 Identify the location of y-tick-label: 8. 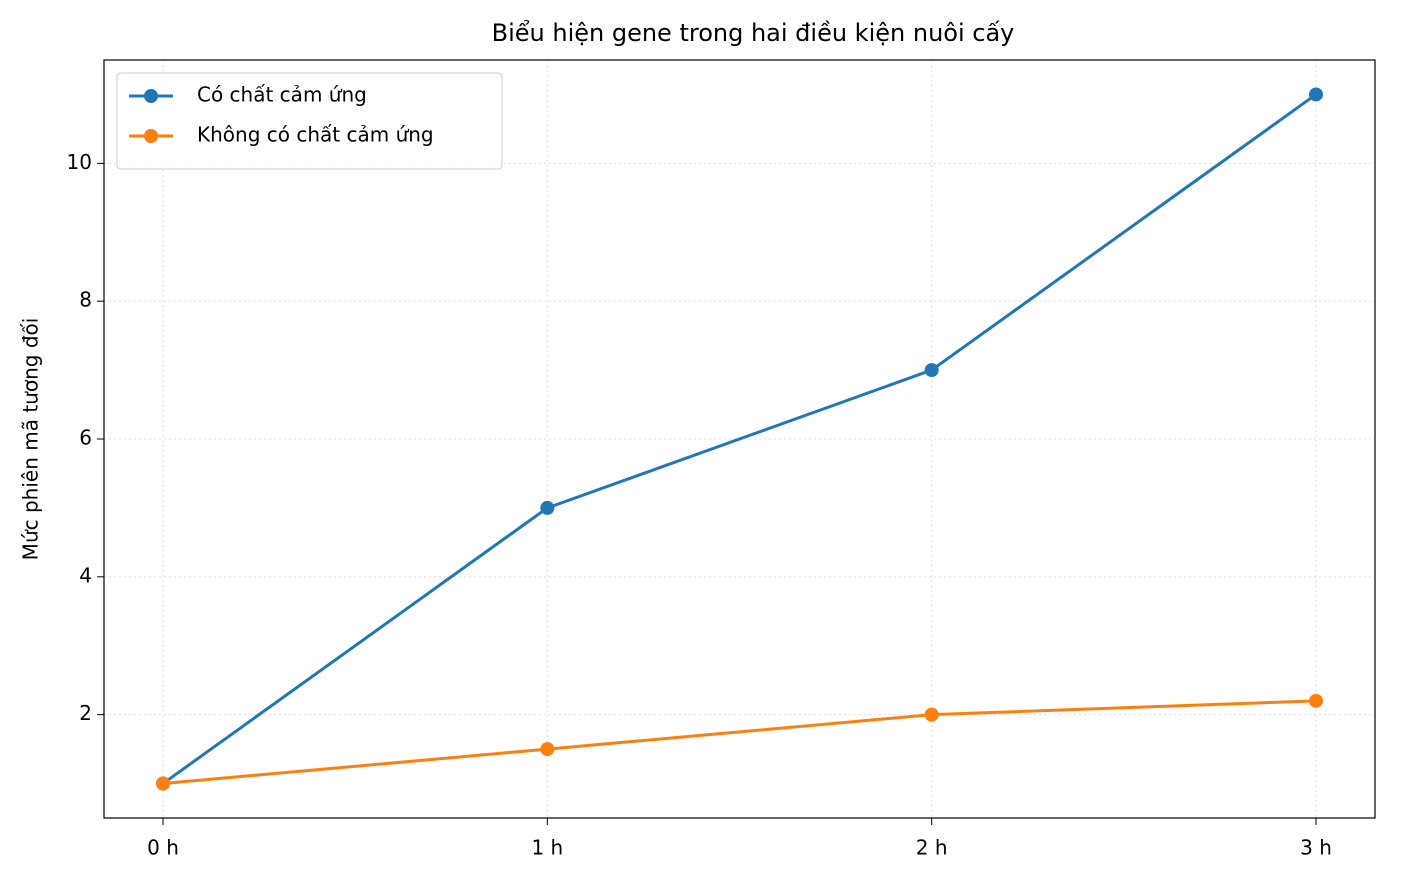
(85, 300).